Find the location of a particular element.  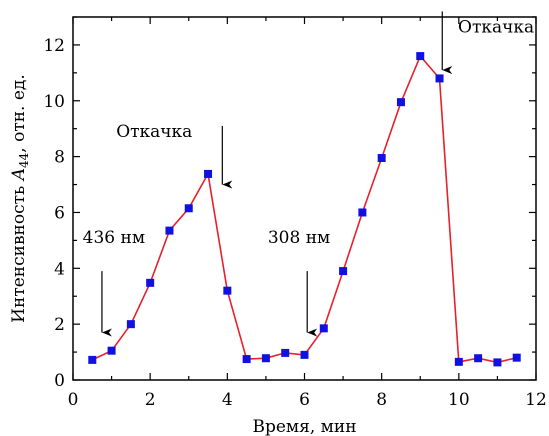

y-tick-label: 0 is located at coordinates (59, 381).